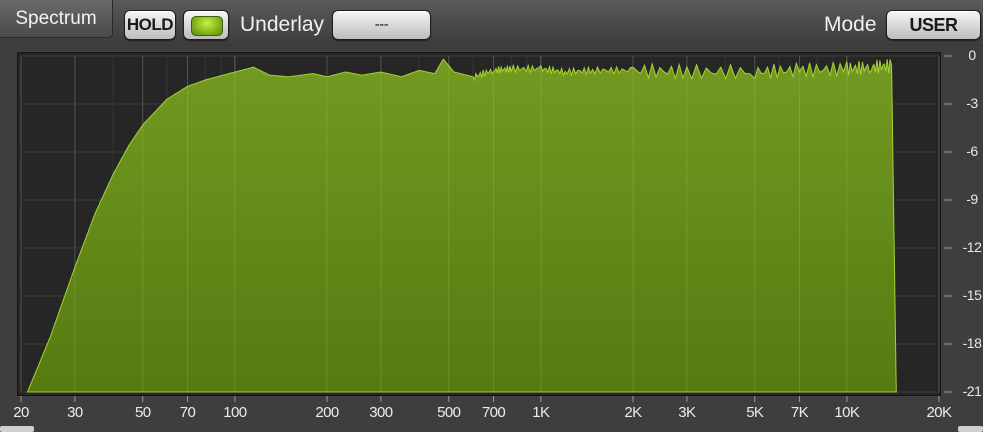 This screenshot has width=983, height=432. What do you see at coordinates (381, 412) in the screenshot?
I see `x-tick-label: 300` at bounding box center [381, 412].